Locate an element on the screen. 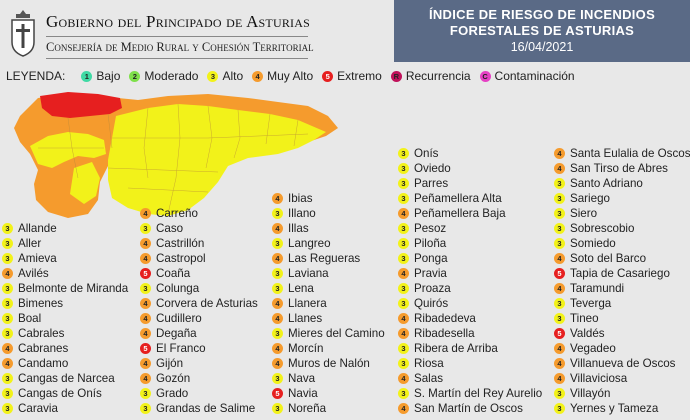 The width and height of the screenshot is (690, 420). municipality-name: Ribadesella is located at coordinates (444, 333).